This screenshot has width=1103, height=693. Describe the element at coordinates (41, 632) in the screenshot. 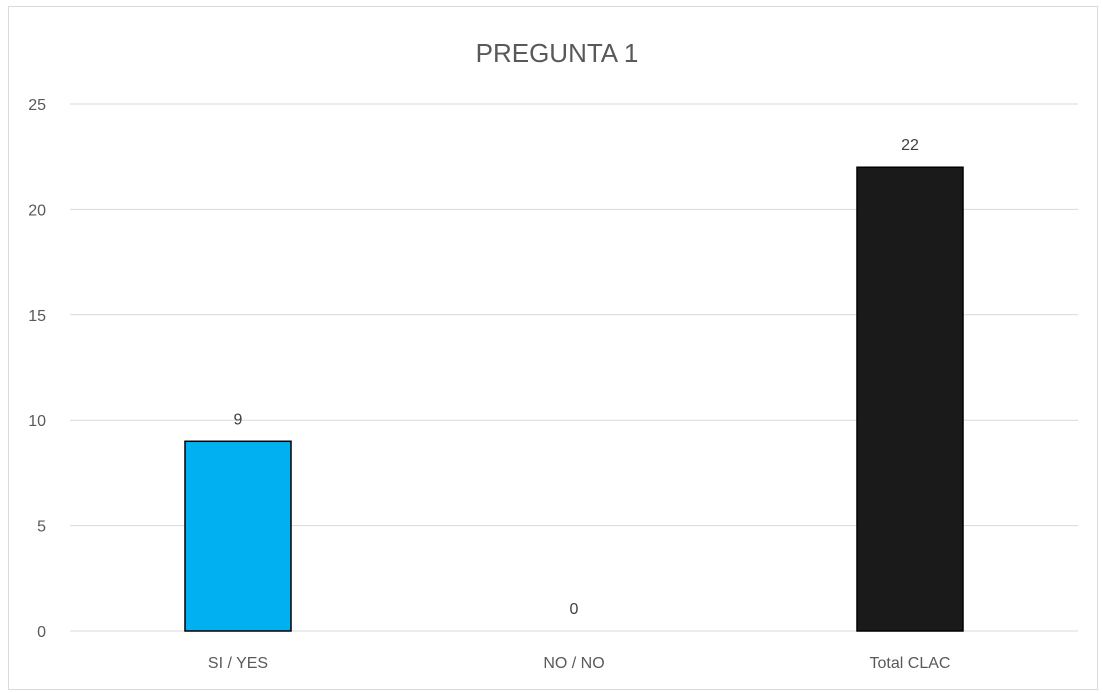

I see `y-tick-label: 0` at that location.